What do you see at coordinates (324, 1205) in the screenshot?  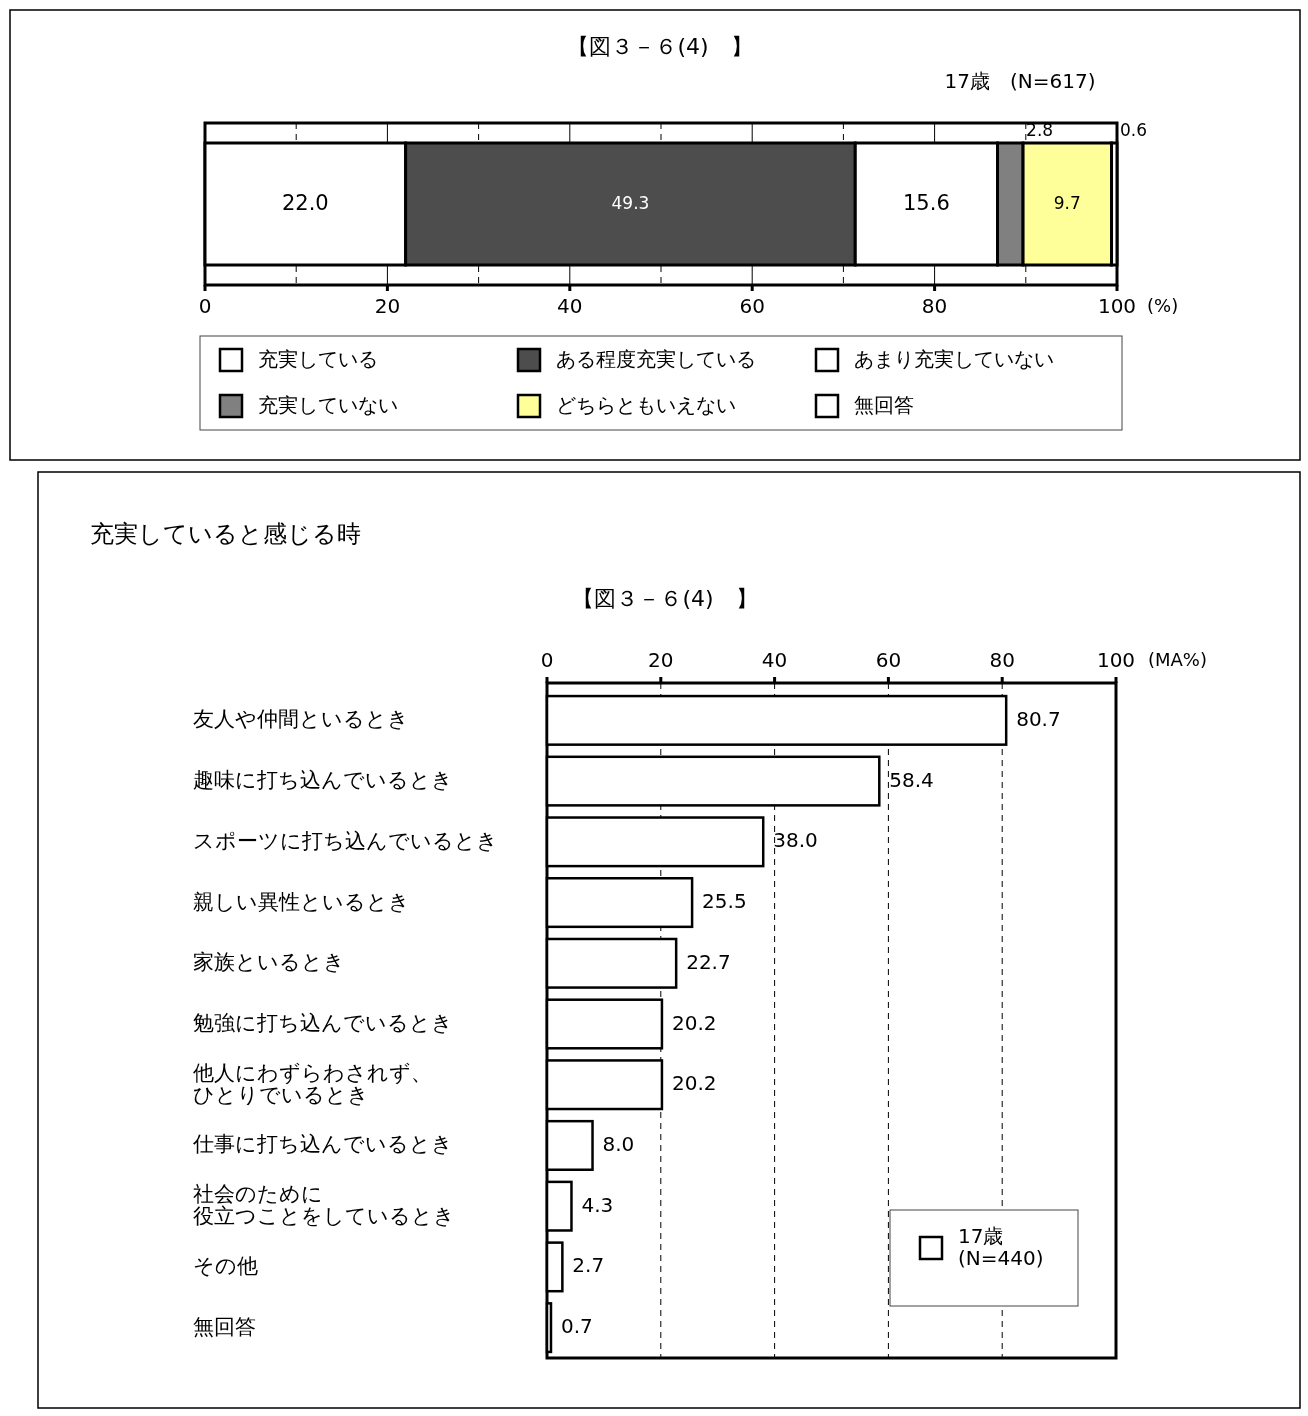 I see `y-tick-label: 社会のために役立つことをしているとき` at bounding box center [324, 1205].